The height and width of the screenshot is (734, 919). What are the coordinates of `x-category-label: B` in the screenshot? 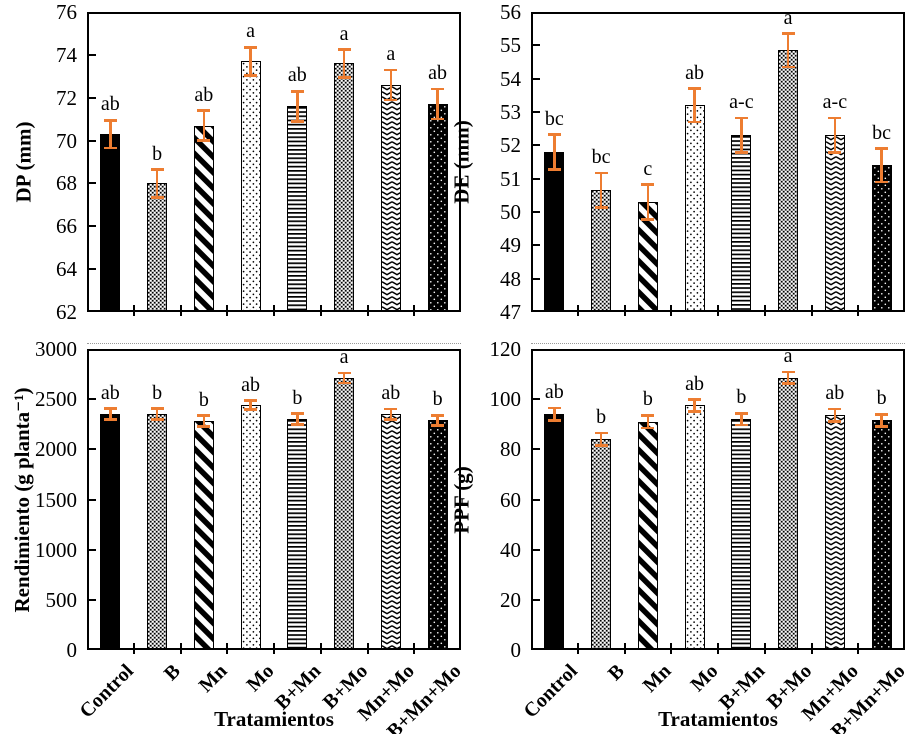 It's located at (172, 672).